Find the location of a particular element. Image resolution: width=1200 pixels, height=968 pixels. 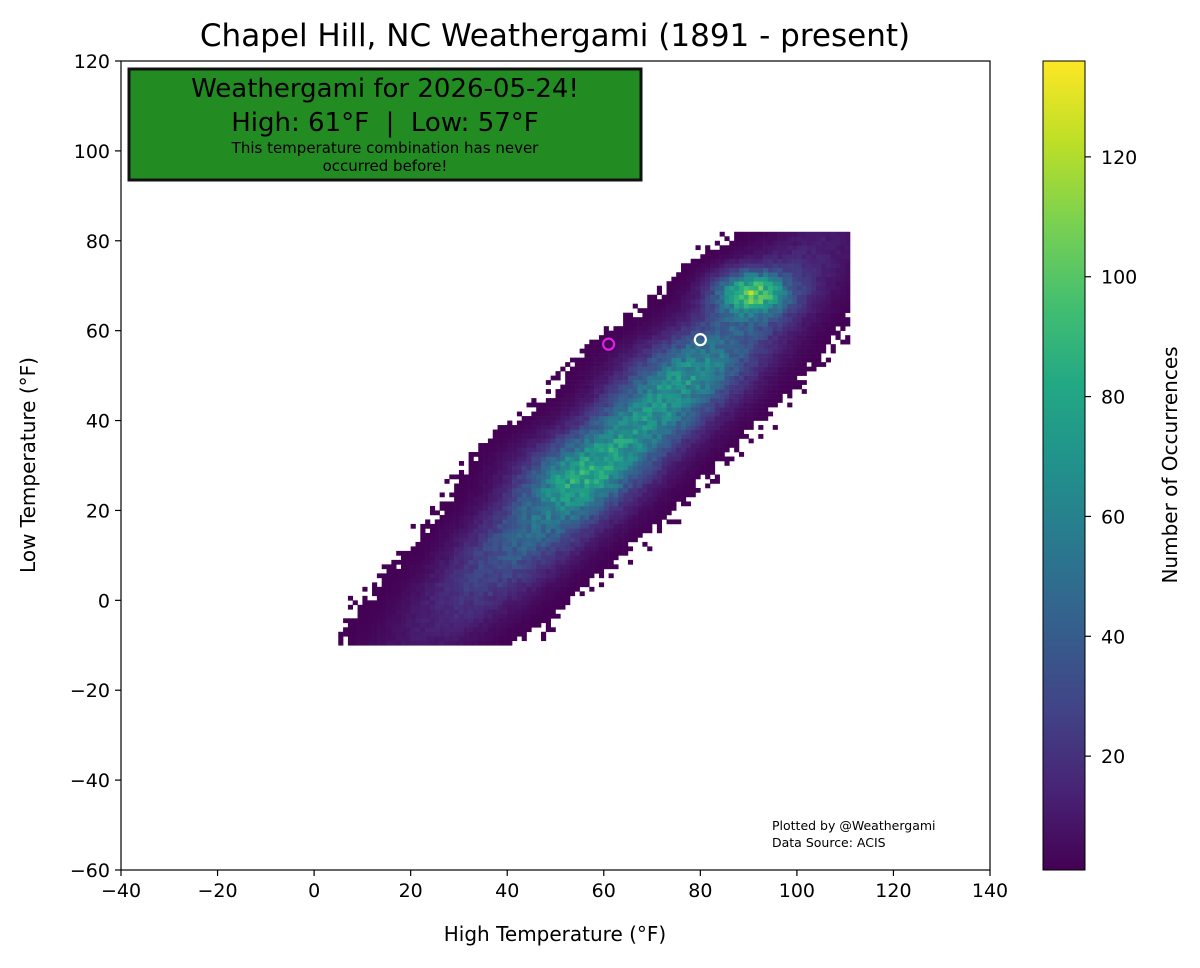

x-tick-label: 60 is located at coordinates (604, 891).